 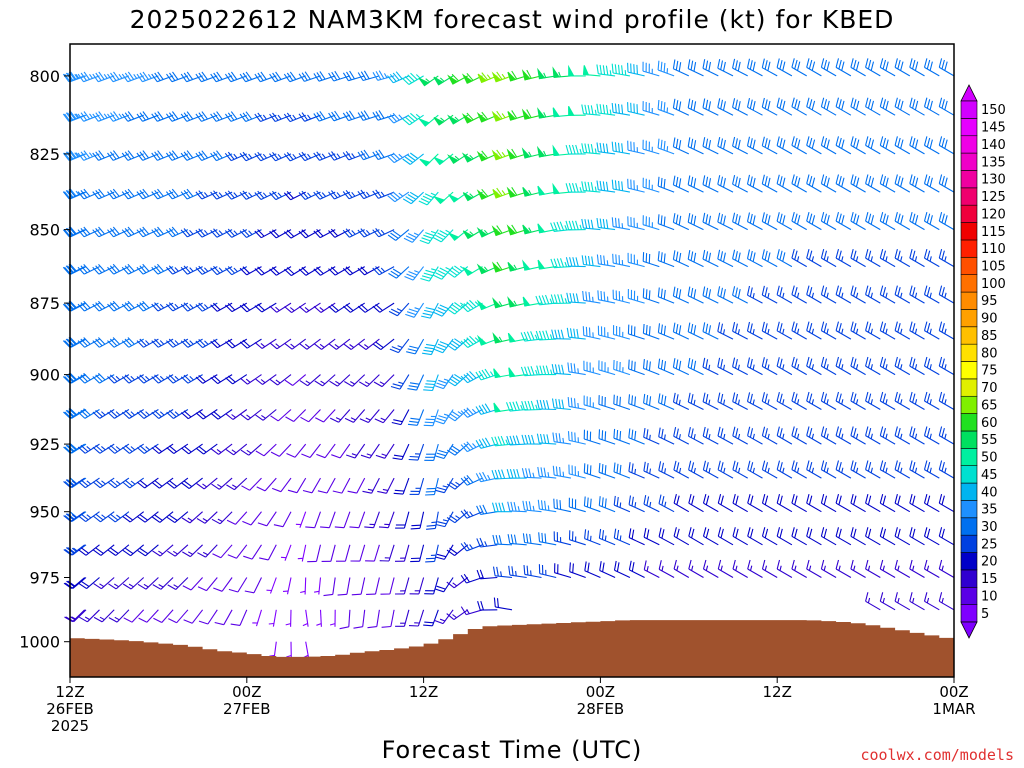 I want to click on x-tick-label: 2025, so click(x=70, y=726).